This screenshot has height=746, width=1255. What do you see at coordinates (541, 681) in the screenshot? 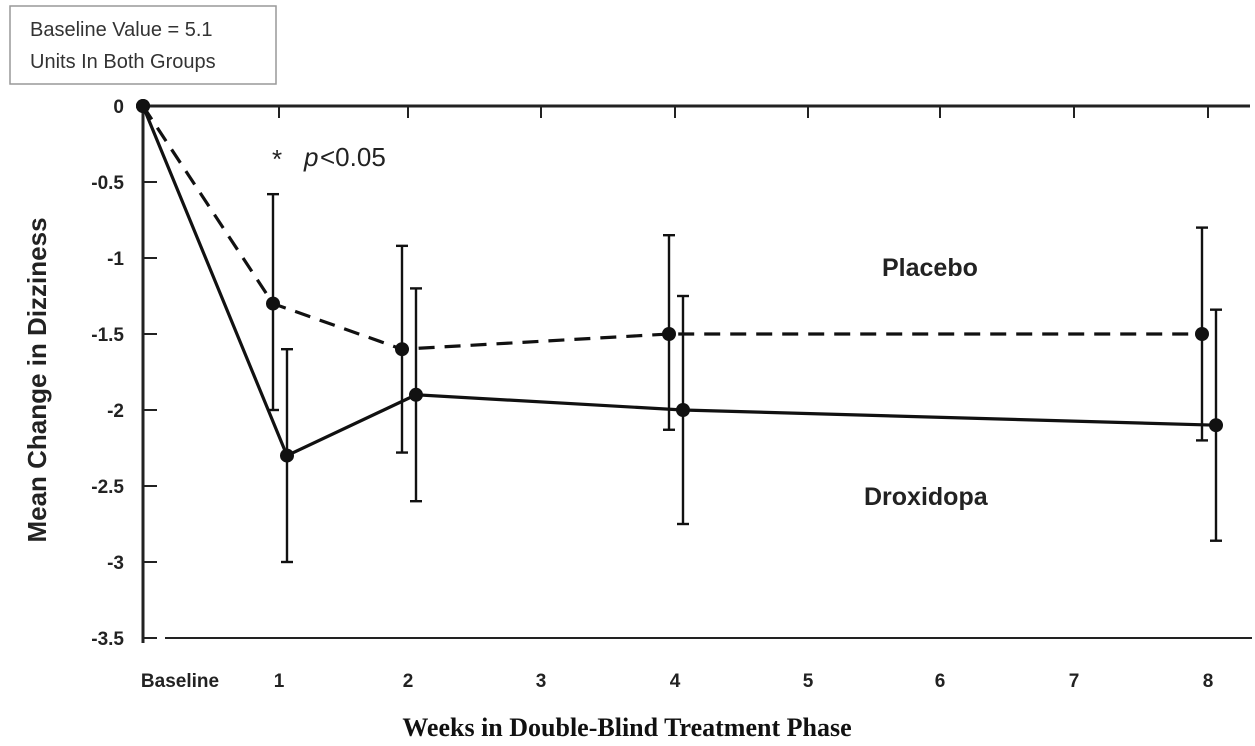
I see `x-tick-label: 3` at bounding box center [541, 681].